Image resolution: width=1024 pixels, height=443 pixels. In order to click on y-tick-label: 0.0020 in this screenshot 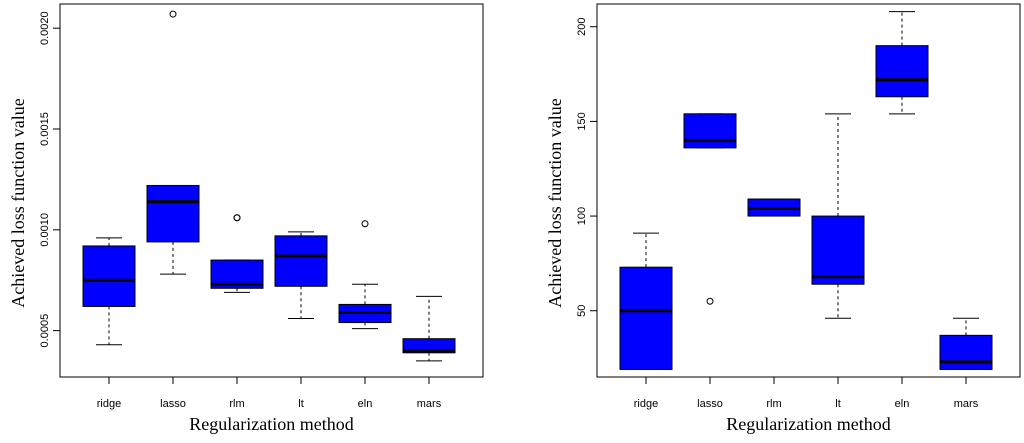, I will do `click(45, 28)`.